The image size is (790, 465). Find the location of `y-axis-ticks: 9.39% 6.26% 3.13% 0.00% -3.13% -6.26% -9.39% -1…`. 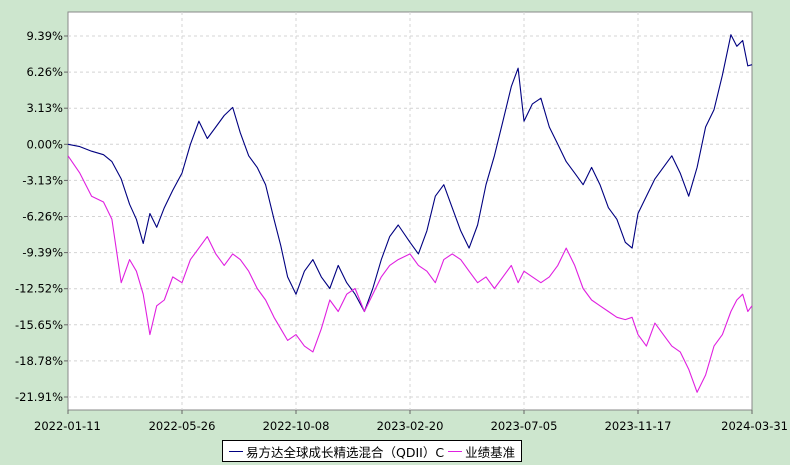

y-axis-ticks: 9.39% 6.26% 3.13% 0.00% -3.13% -6.26% -9.39% -1… is located at coordinates (41, 216).